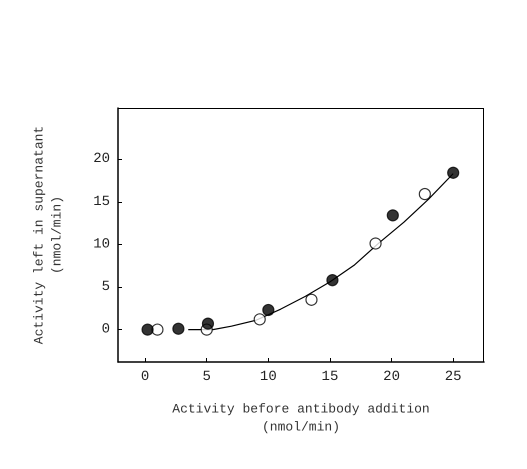 Image resolution: width=527 pixels, height=469 pixels. Describe the element at coordinates (101, 202) in the screenshot. I see `y-tick-label: 15` at that location.